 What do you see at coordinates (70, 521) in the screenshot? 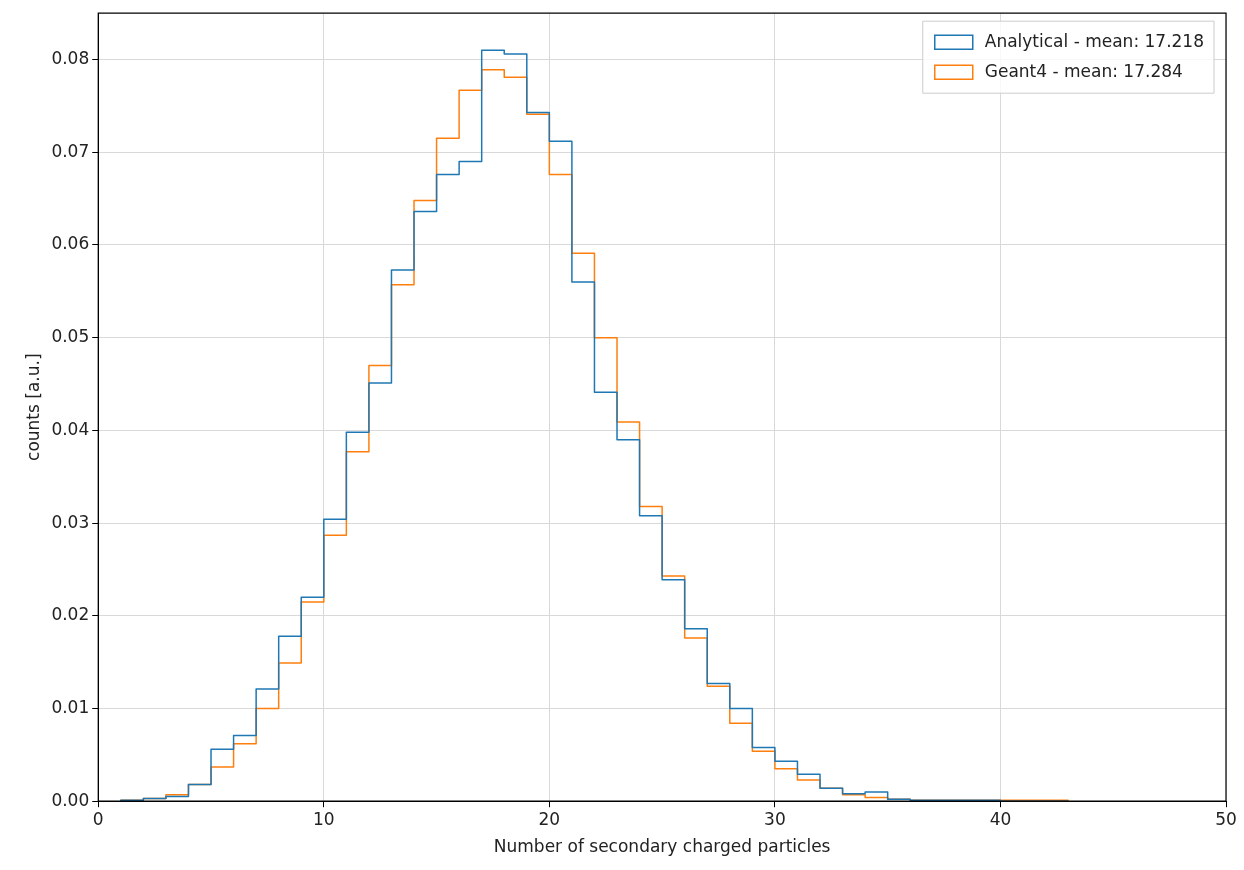
I see `y-tick-label: 0.03` at bounding box center [70, 521].